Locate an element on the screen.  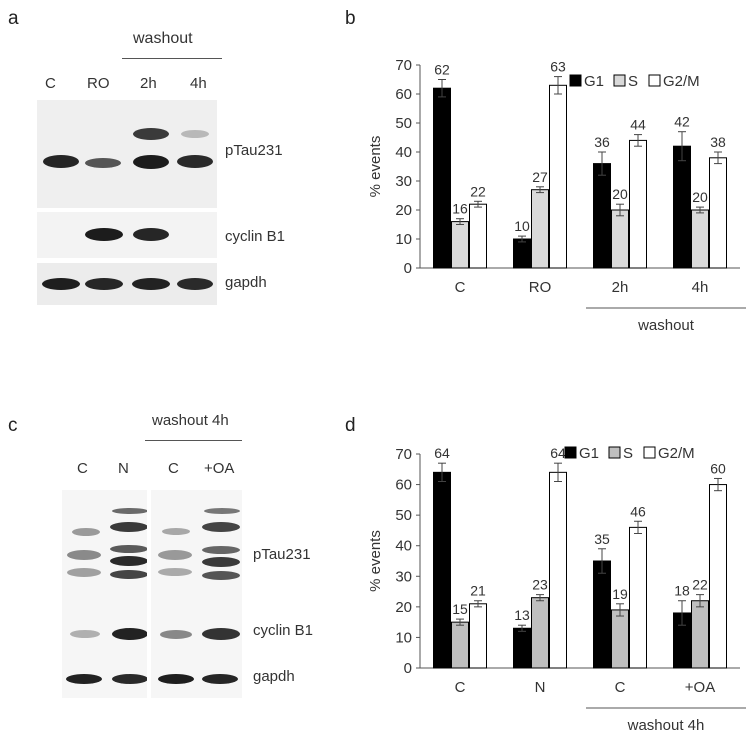
b-data-label: 27 is located at coordinates (540, 177).